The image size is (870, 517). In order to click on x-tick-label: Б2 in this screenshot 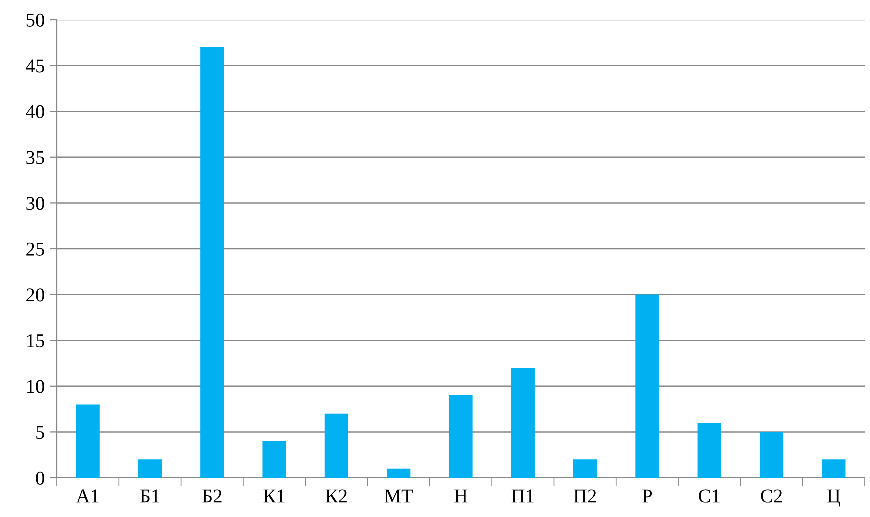, I will do `click(212, 496)`.